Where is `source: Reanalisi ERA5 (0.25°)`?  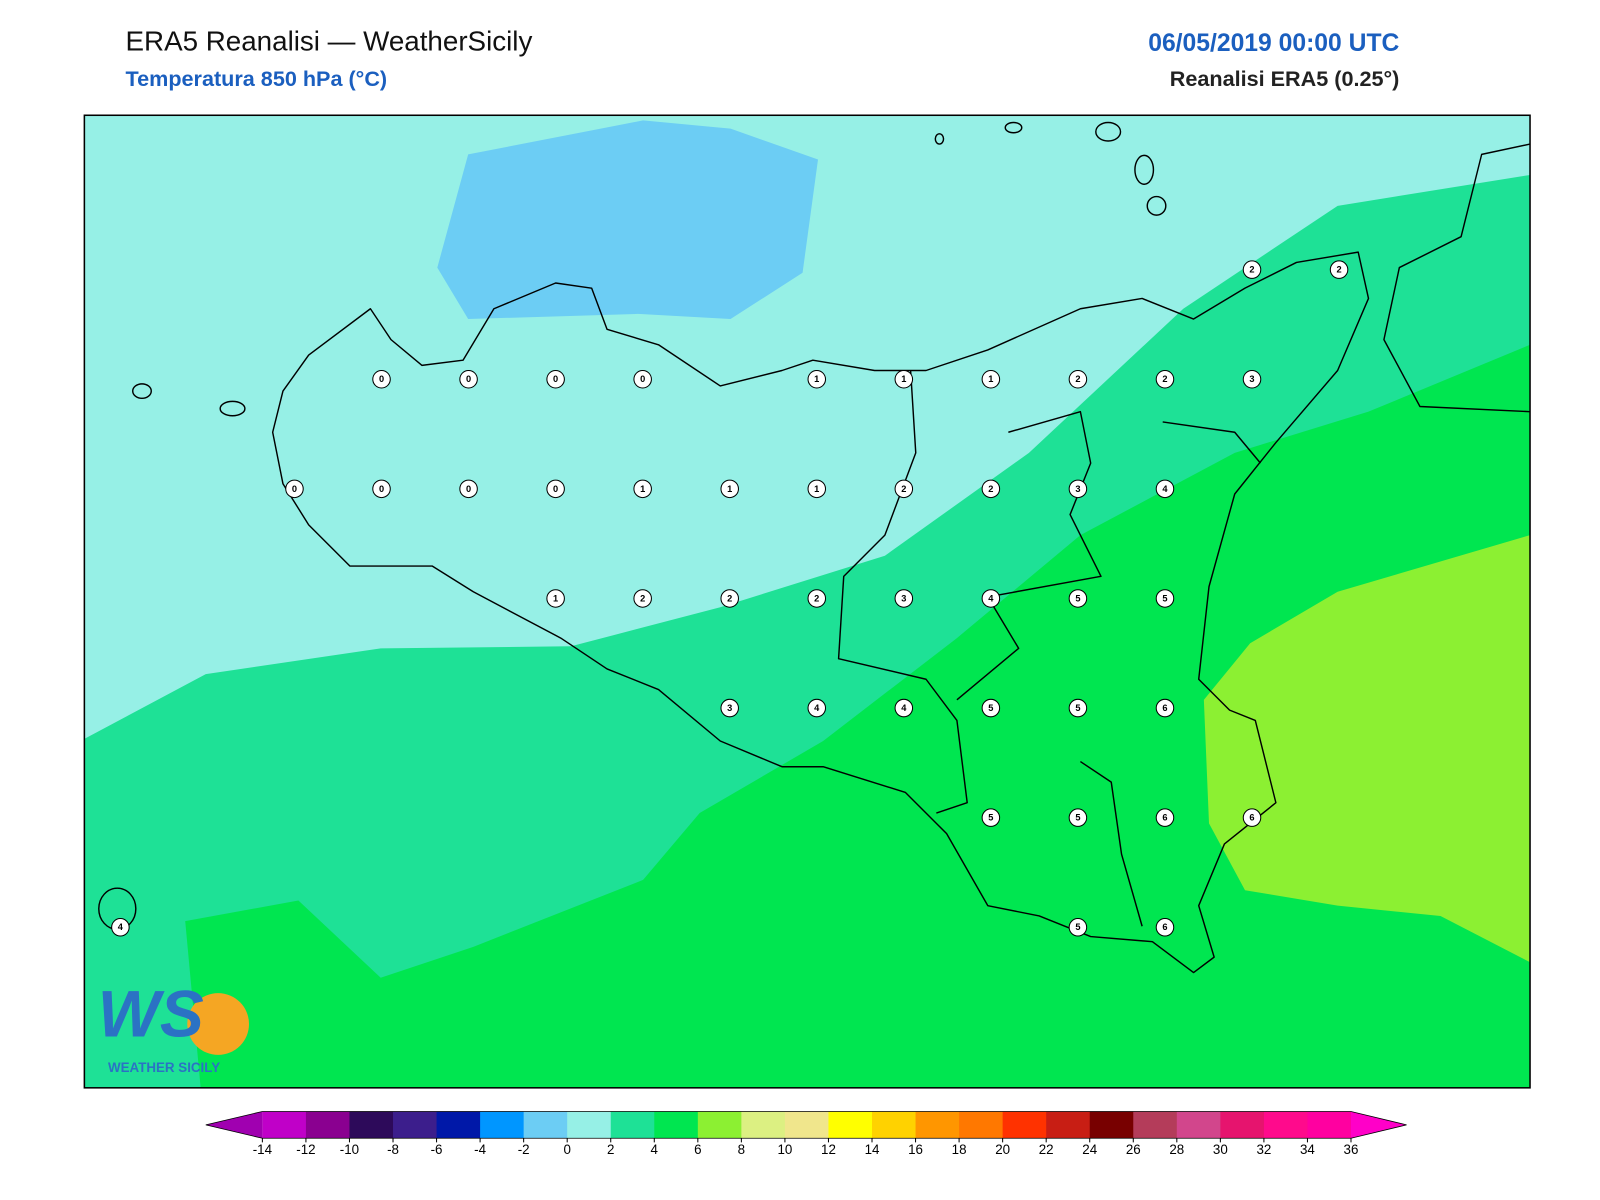
source: Reanalisi ERA5 (0.25°) is located at coordinates (1285, 78).